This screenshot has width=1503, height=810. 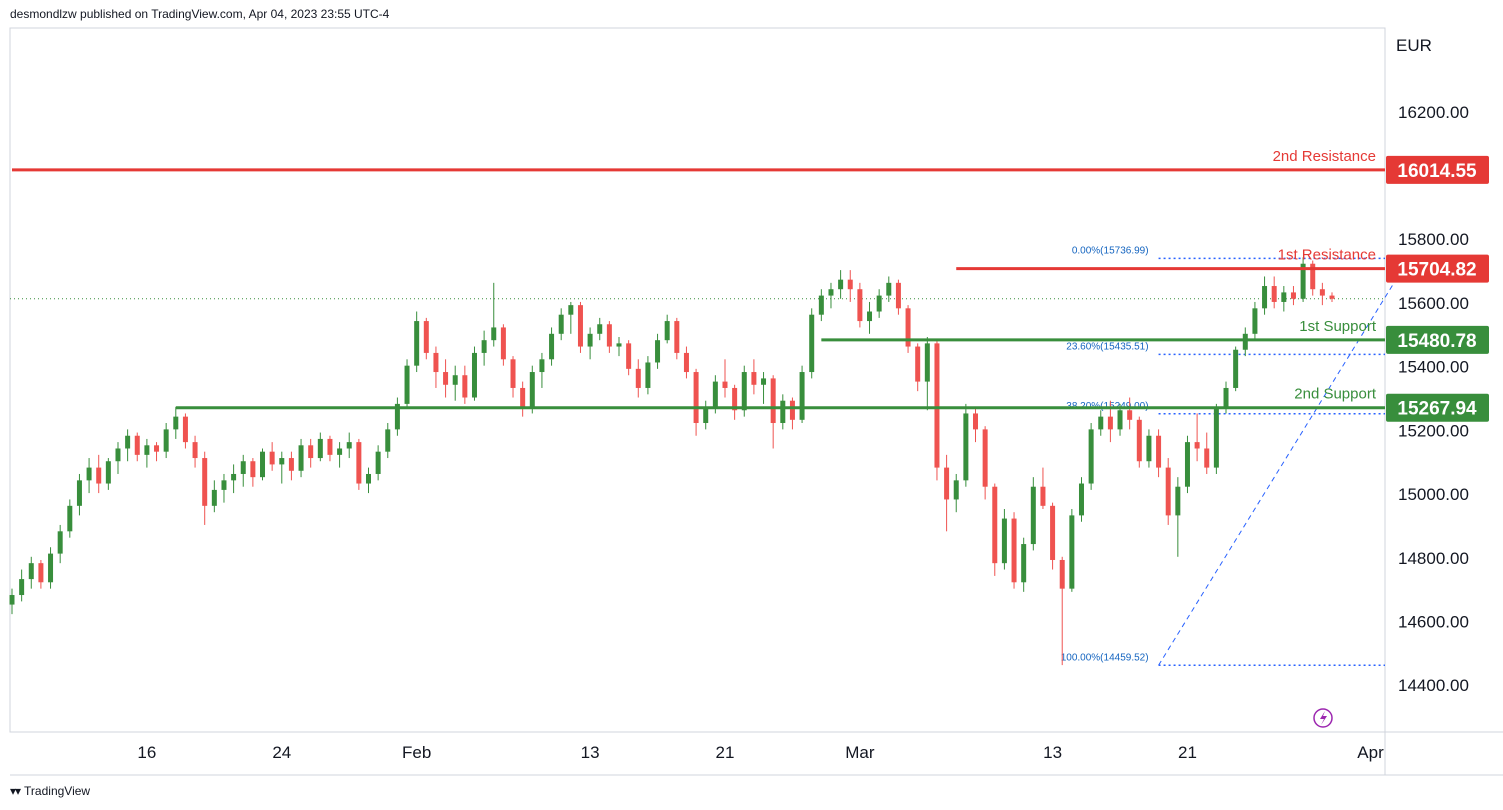 I want to click on y-tick-label: 15000.00, so click(x=1433, y=494).